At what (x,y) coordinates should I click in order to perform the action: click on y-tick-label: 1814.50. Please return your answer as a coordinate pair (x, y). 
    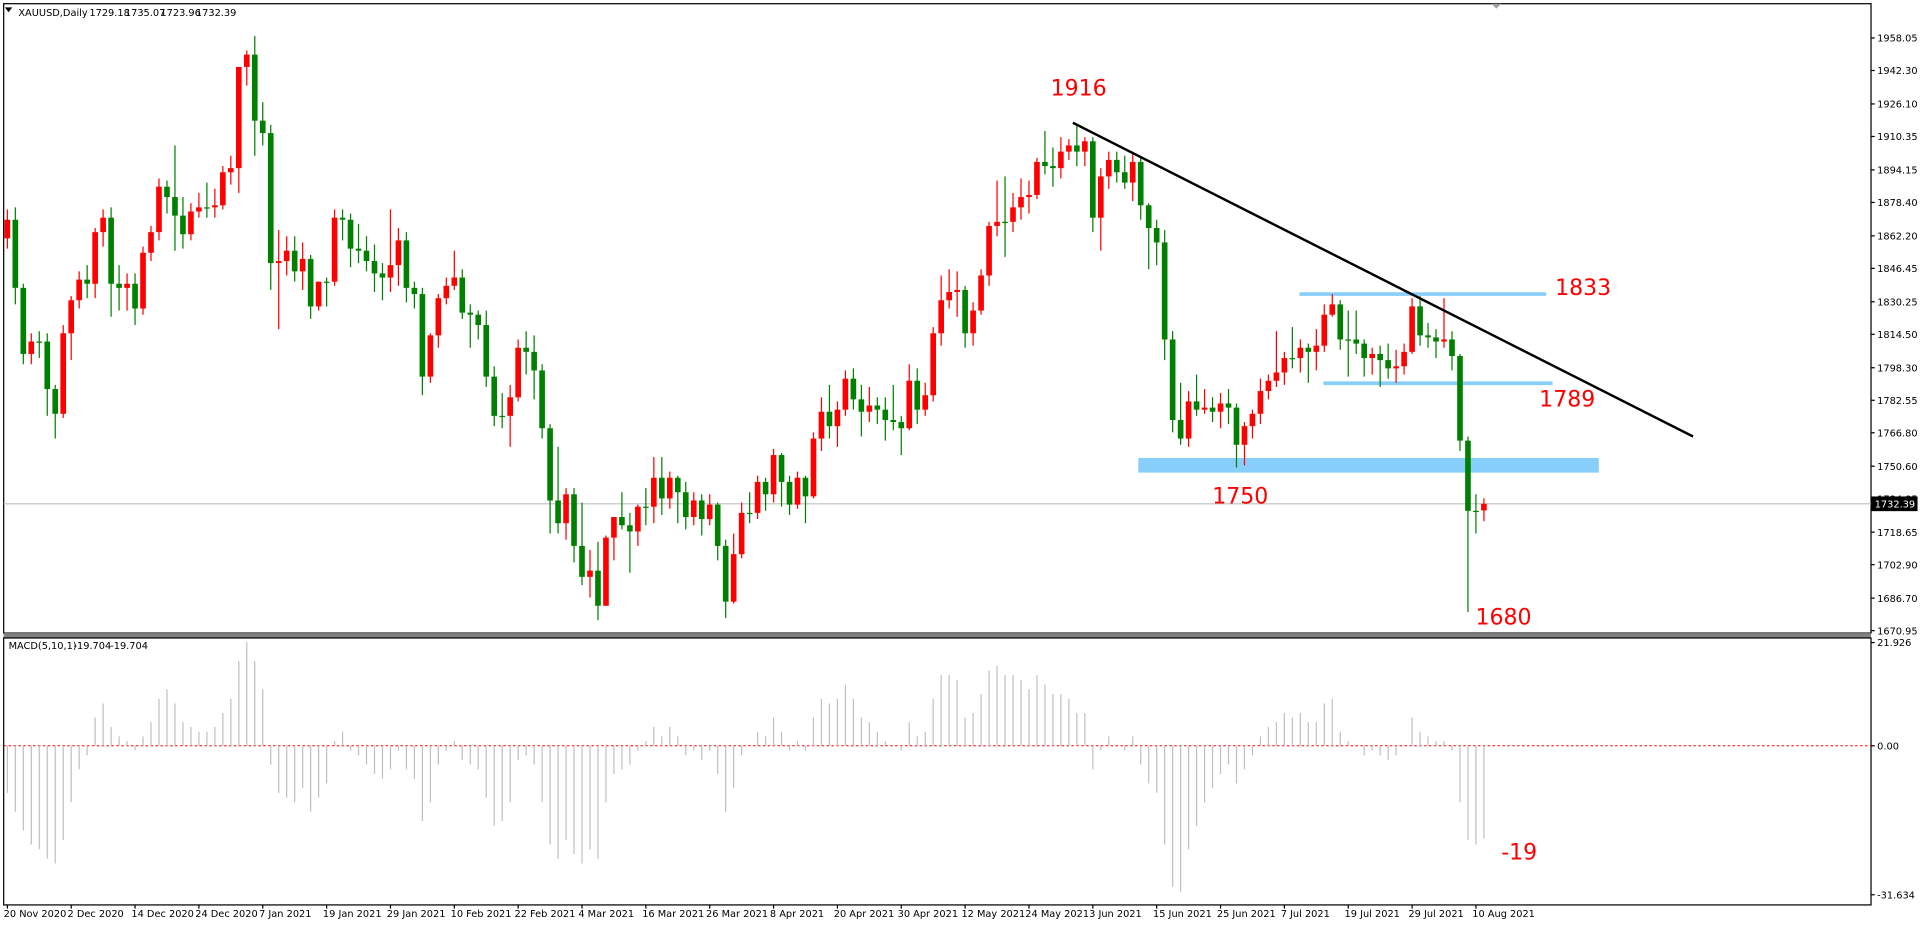
    Looking at the image, I should click on (1897, 335).